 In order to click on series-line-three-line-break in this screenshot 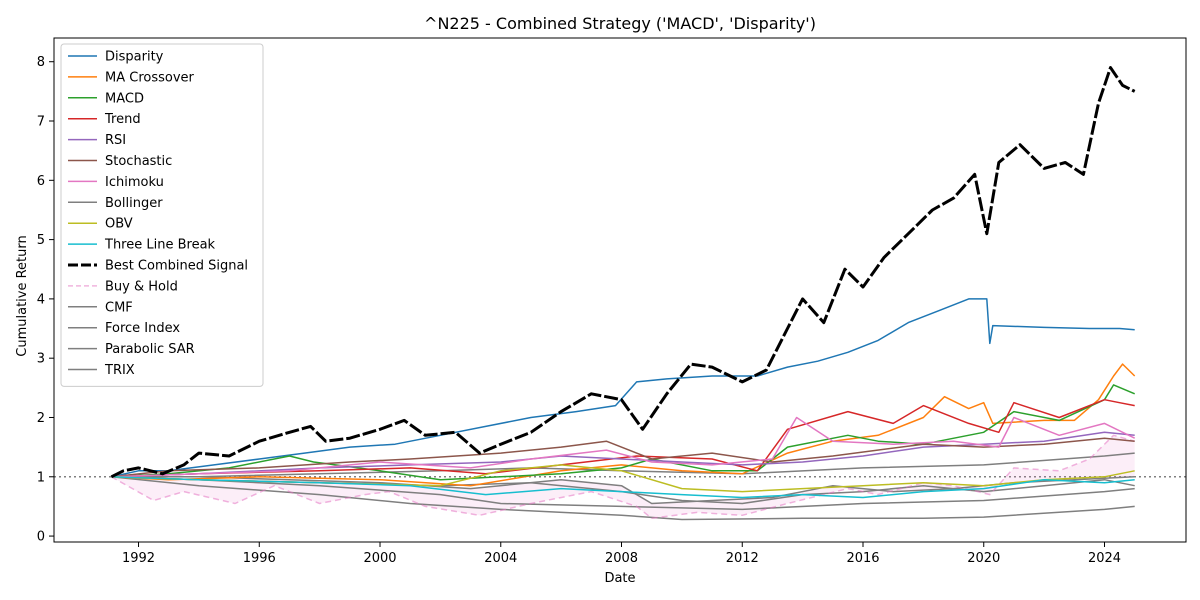, I will do `click(623, 487)`.